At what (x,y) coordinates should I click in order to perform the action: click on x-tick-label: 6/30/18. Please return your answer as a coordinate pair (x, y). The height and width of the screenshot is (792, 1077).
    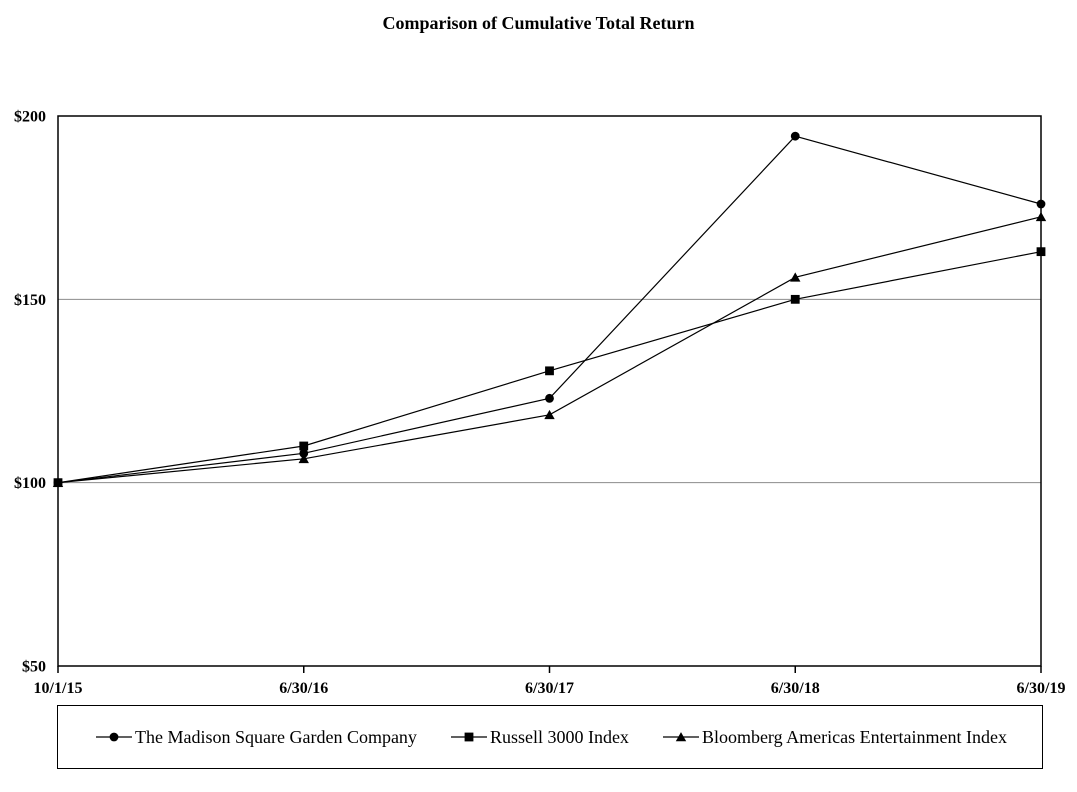
    Looking at the image, I should click on (795, 688).